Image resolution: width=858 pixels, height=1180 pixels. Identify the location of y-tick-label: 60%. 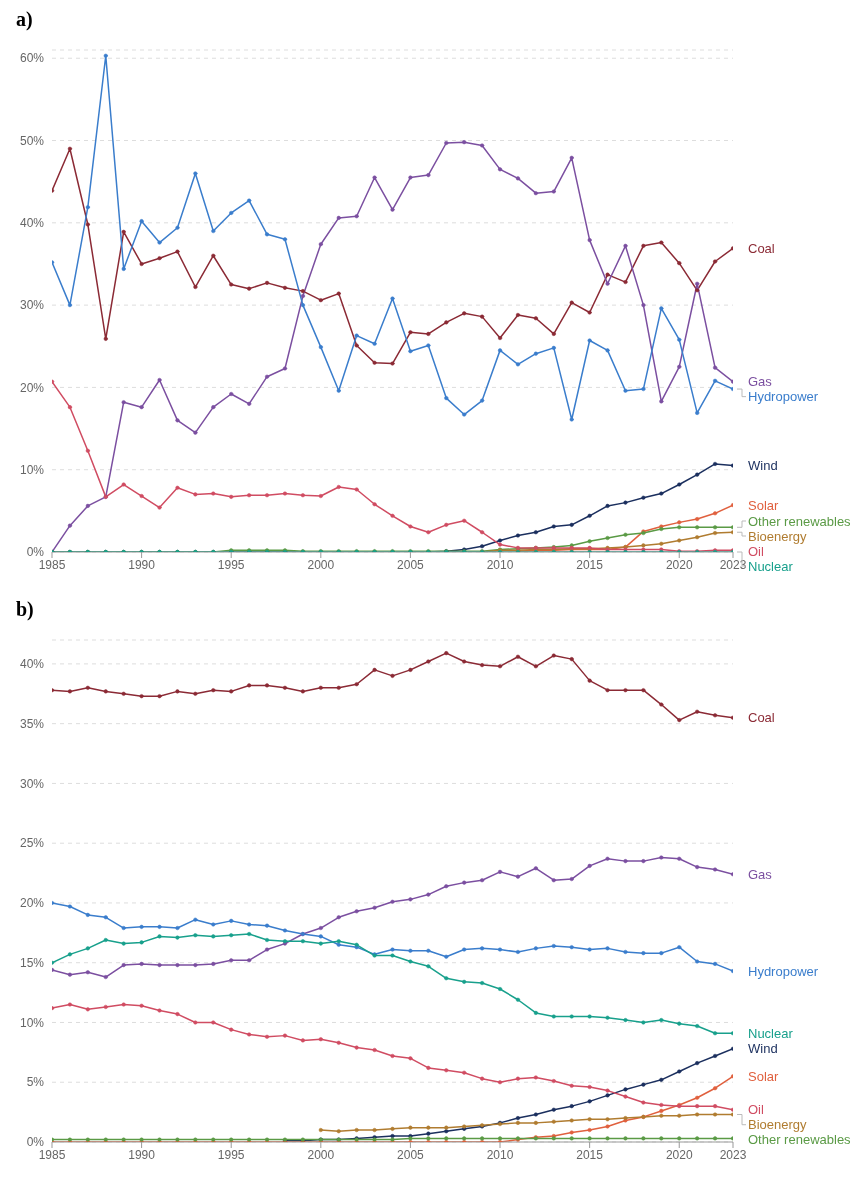
(32, 58).